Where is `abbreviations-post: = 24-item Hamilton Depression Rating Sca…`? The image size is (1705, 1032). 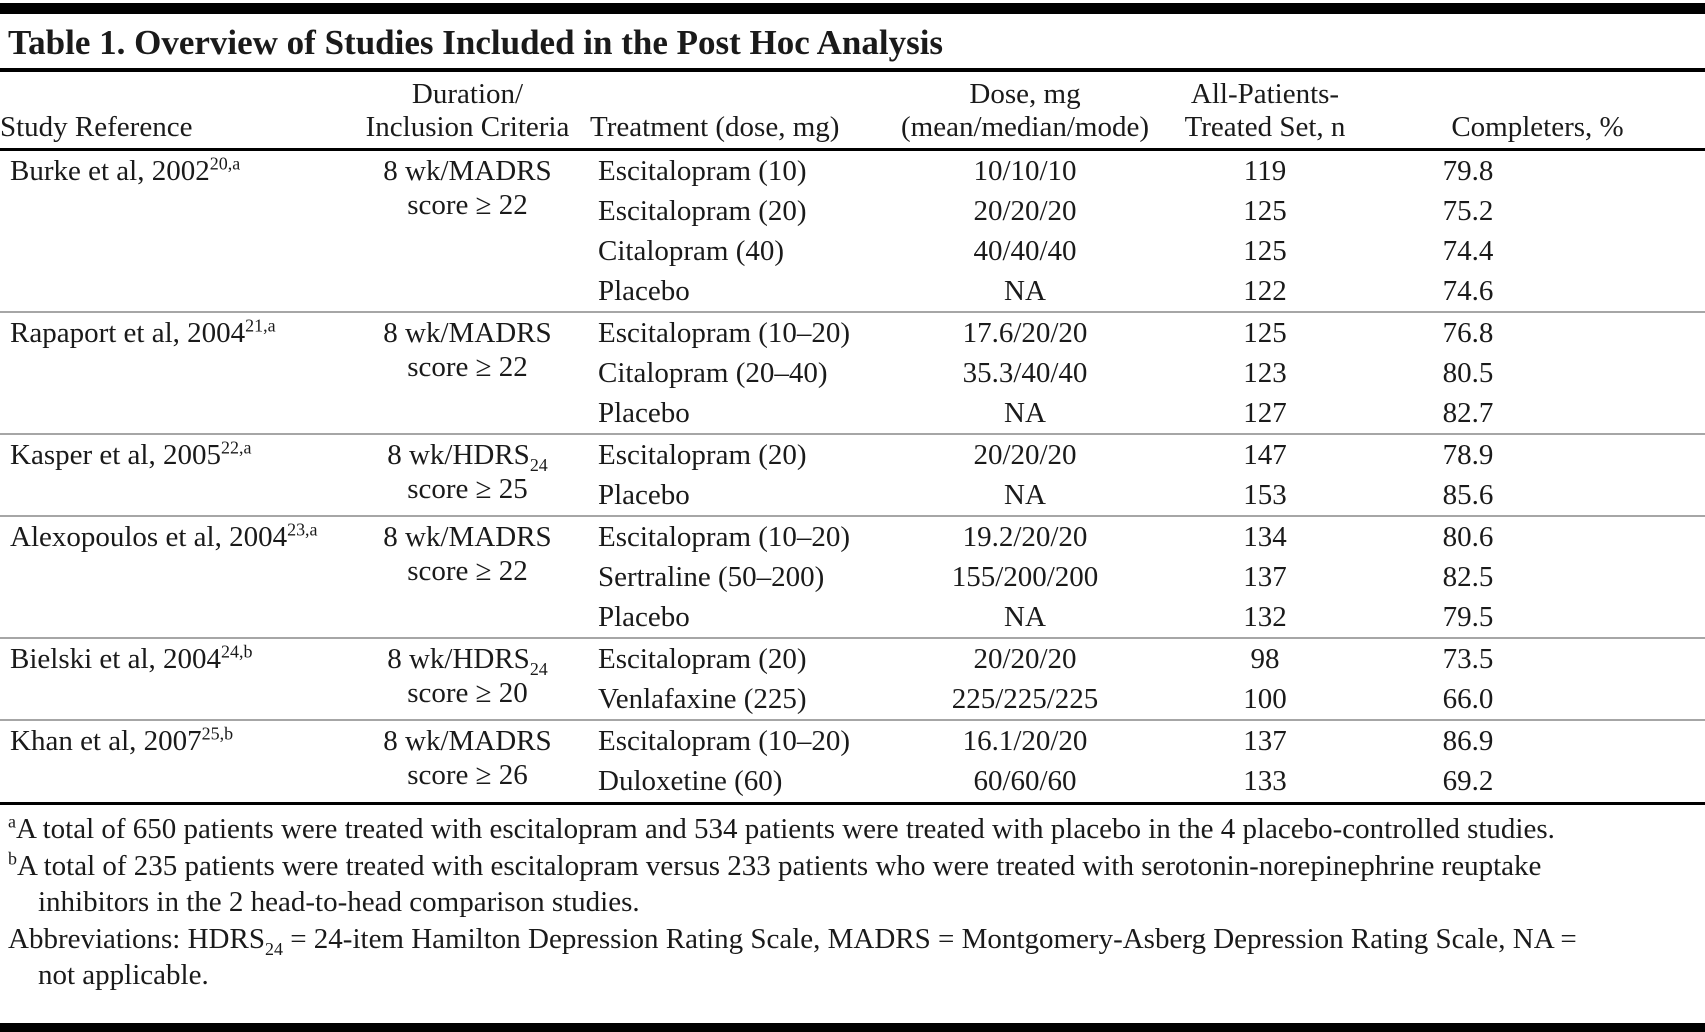
abbreviations-post: = 24-item Hamilton Depression Rating Sca… is located at coordinates (807, 957).